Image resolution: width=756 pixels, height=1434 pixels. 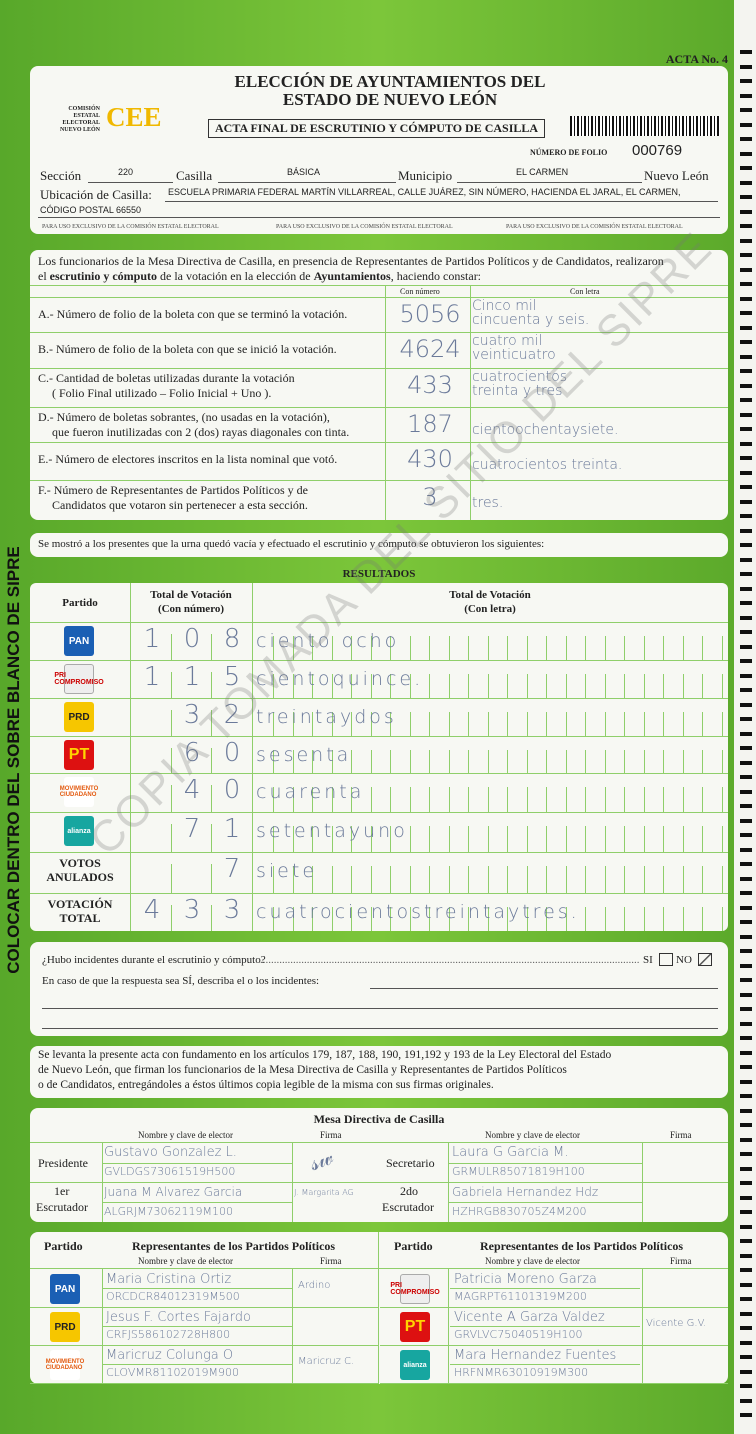 What do you see at coordinates (409, 1191) in the screenshot?
I see `escrutador2-label1: 2do` at bounding box center [409, 1191].